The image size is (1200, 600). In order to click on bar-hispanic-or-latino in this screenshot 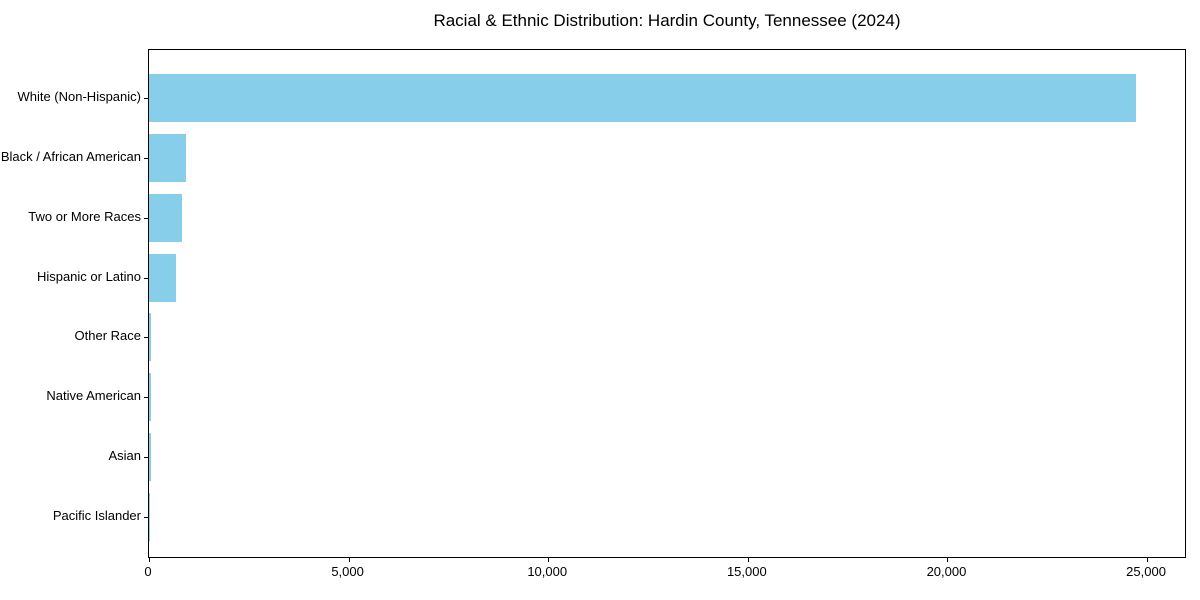, I will do `click(162, 277)`.